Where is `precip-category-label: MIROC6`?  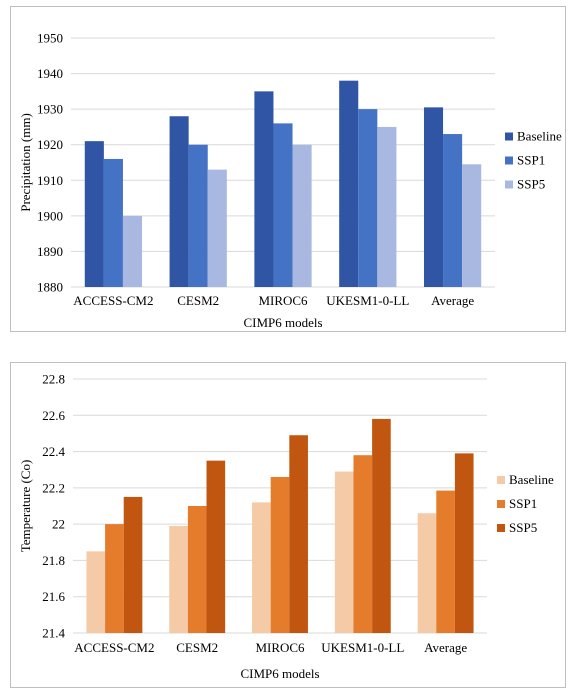
precip-category-label: MIROC6 is located at coordinates (283, 300).